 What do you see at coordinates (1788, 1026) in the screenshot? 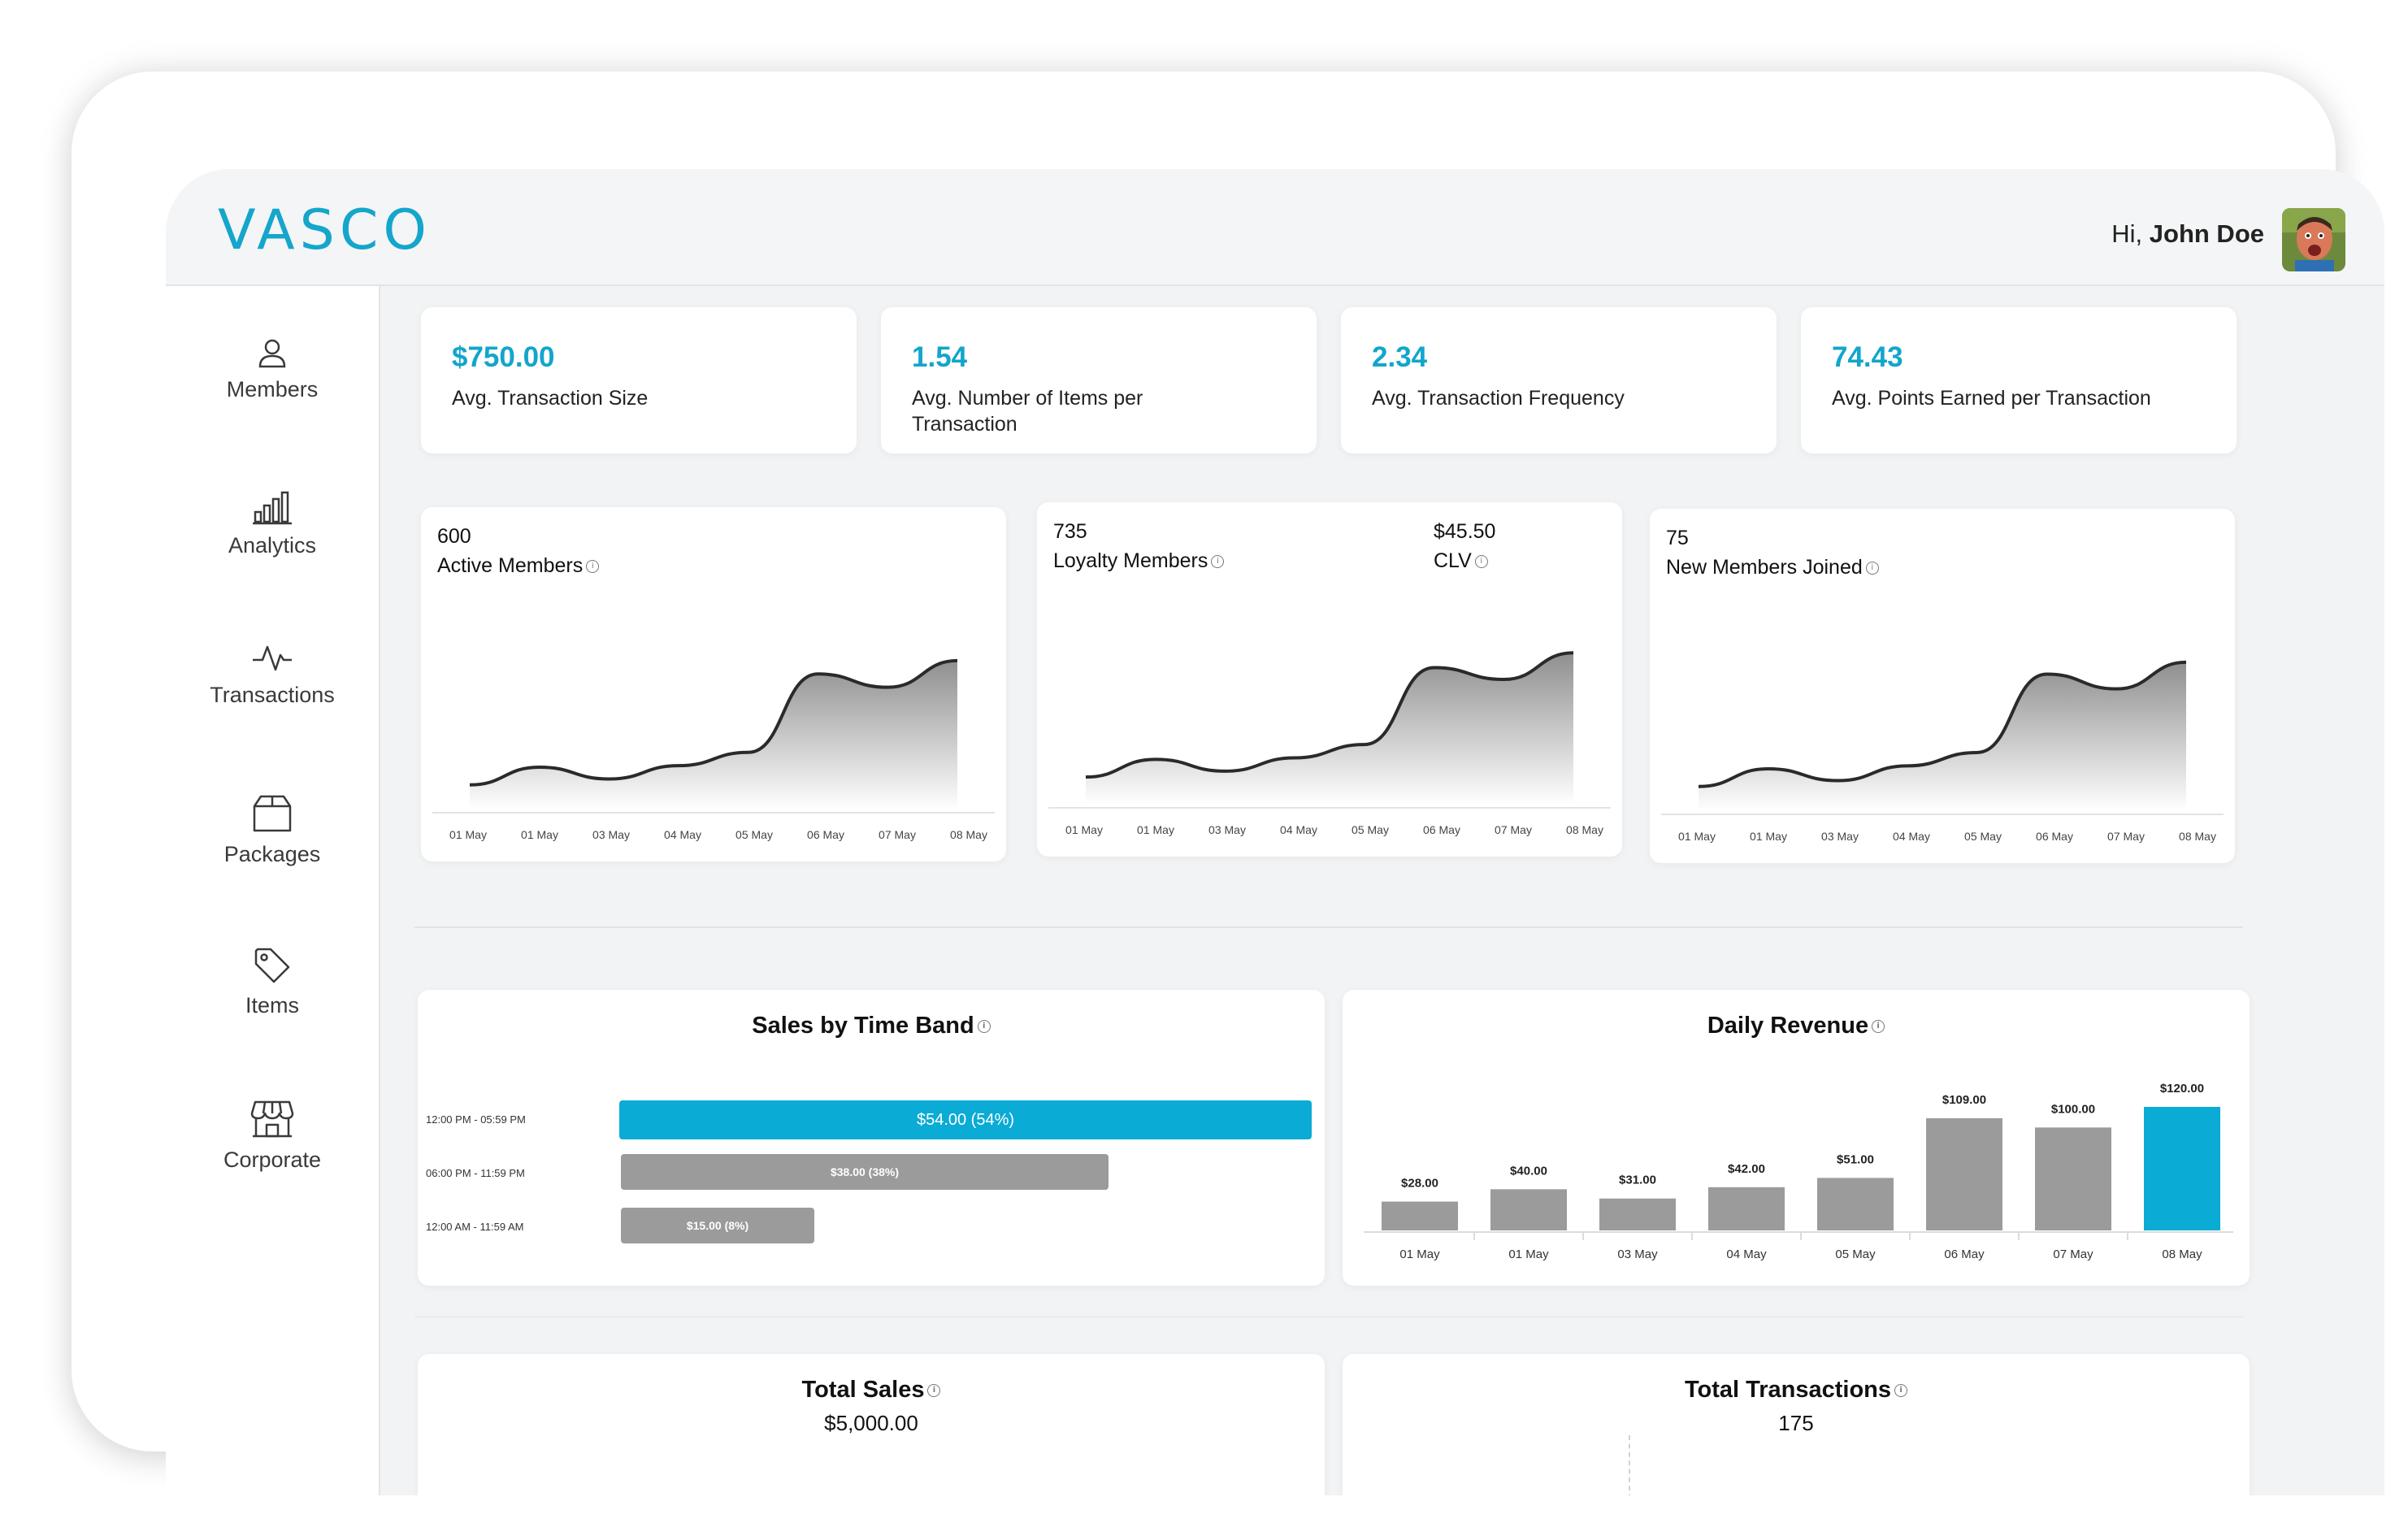
I see `panel-title-text: Daily Revenue` at bounding box center [1788, 1026].